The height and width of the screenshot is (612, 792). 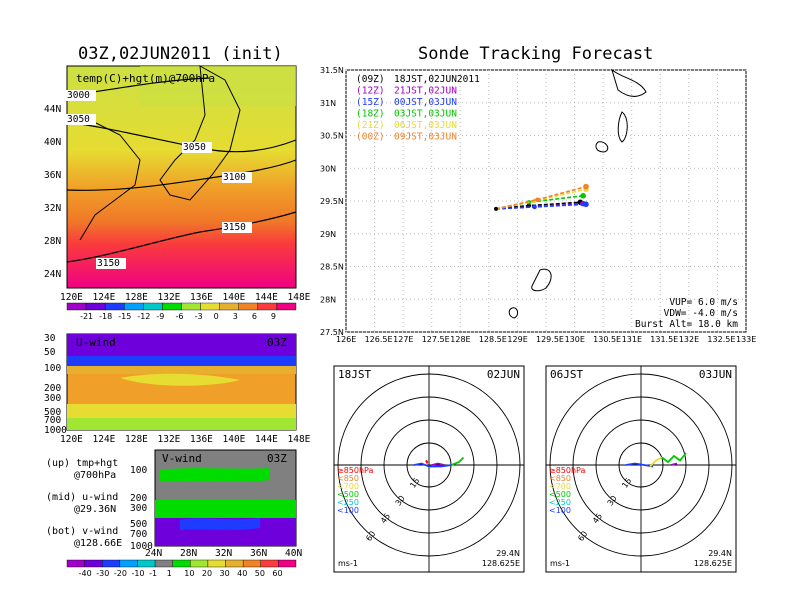 What do you see at coordinates (201, 297) in the screenshot?
I see `lon-tick-label: 136E` at bounding box center [201, 297].